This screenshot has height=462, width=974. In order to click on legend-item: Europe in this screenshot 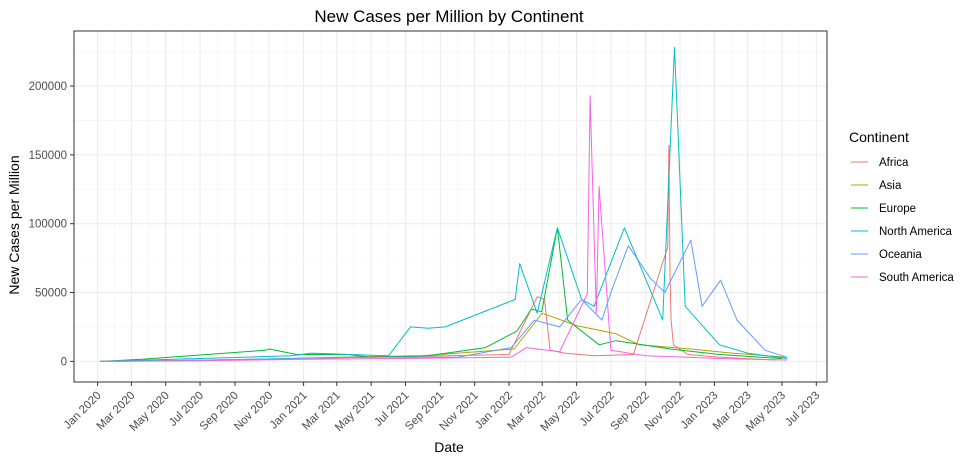, I will do `click(883, 209)`.